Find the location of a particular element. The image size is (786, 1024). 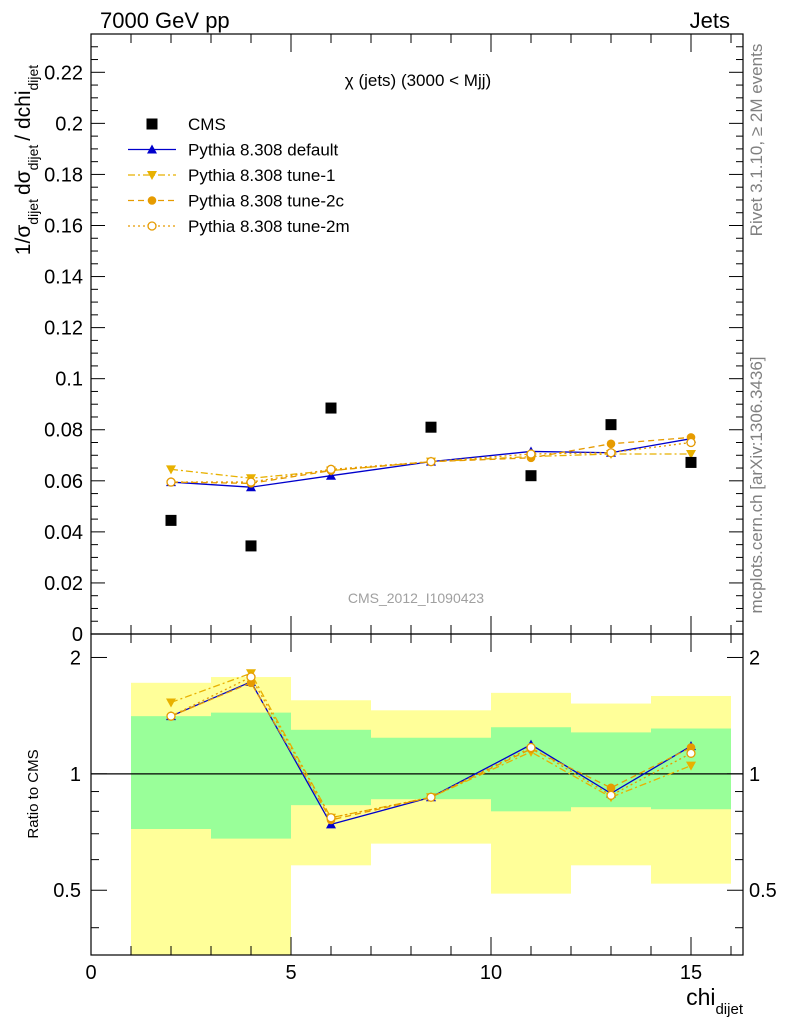

main-y-tick-label: 0.1 is located at coordinates (69, 380).